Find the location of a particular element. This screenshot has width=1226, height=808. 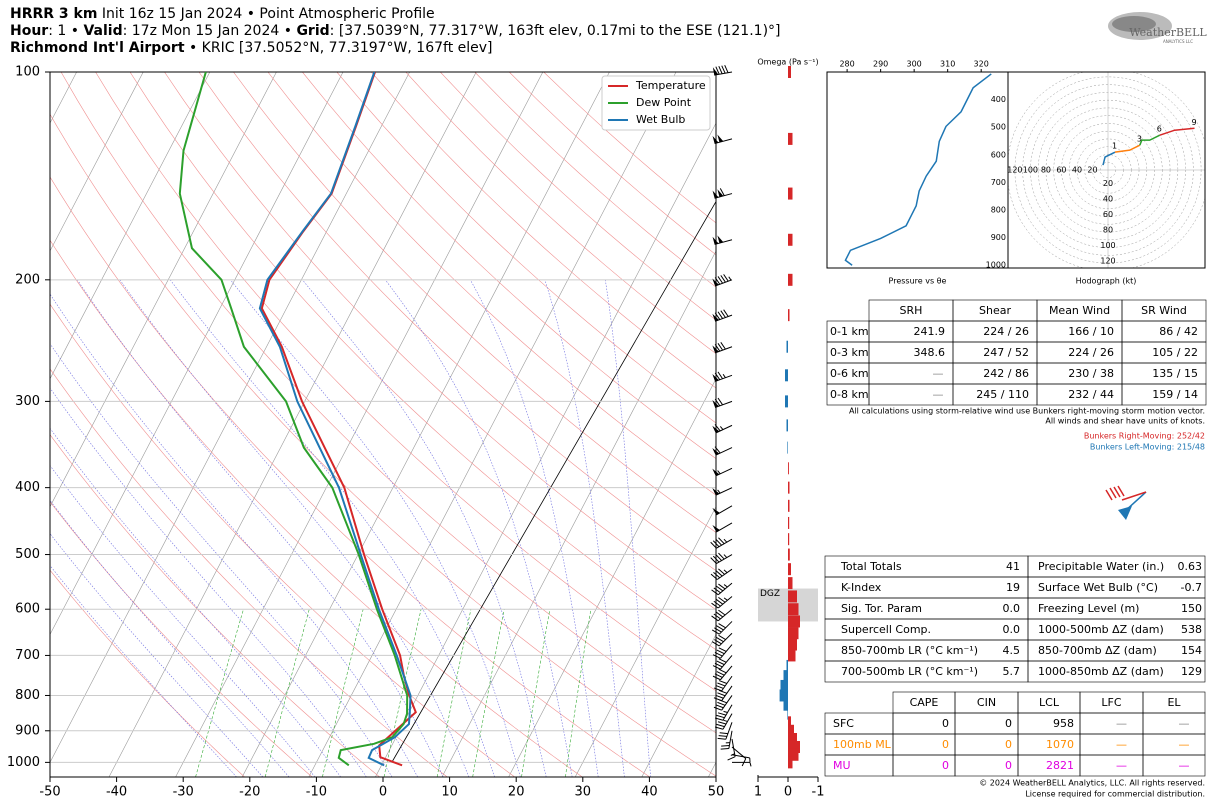

table-value: 0 is located at coordinates (945, 723).